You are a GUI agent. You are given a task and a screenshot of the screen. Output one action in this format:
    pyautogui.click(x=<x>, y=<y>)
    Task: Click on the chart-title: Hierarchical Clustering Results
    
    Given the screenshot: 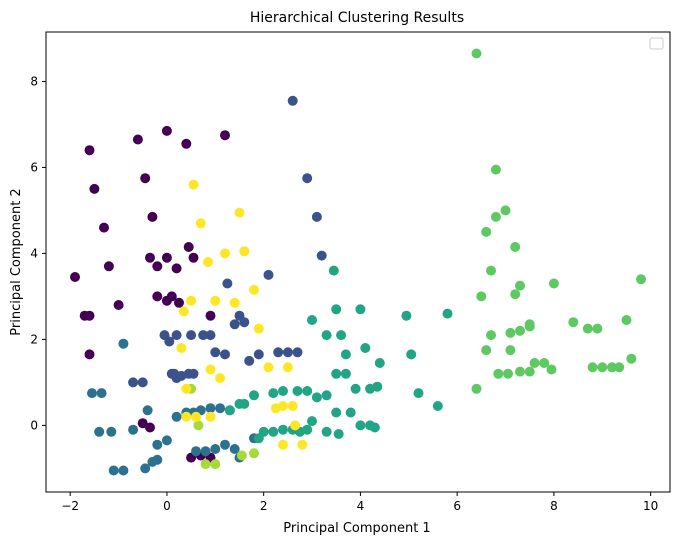 What is the action you would take?
    pyautogui.click(x=357, y=18)
    